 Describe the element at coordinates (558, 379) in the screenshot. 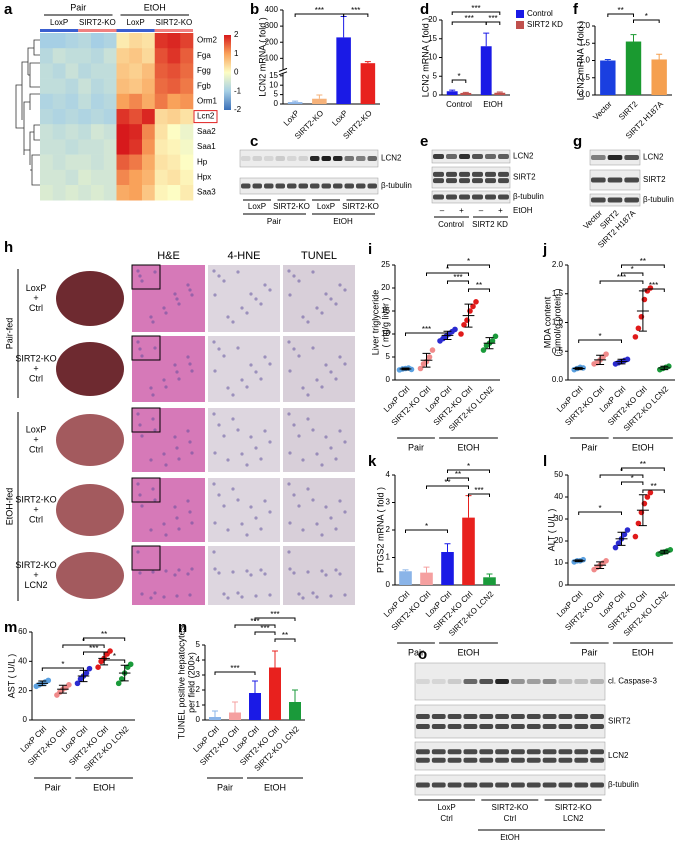

I see `y-tick-label: 0.0` at that location.